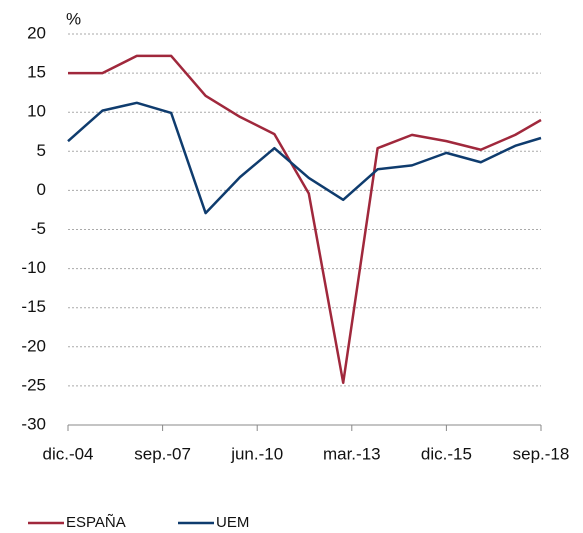  Describe the element at coordinates (41, 189) in the screenshot. I see `y-tick-label: 0` at that location.